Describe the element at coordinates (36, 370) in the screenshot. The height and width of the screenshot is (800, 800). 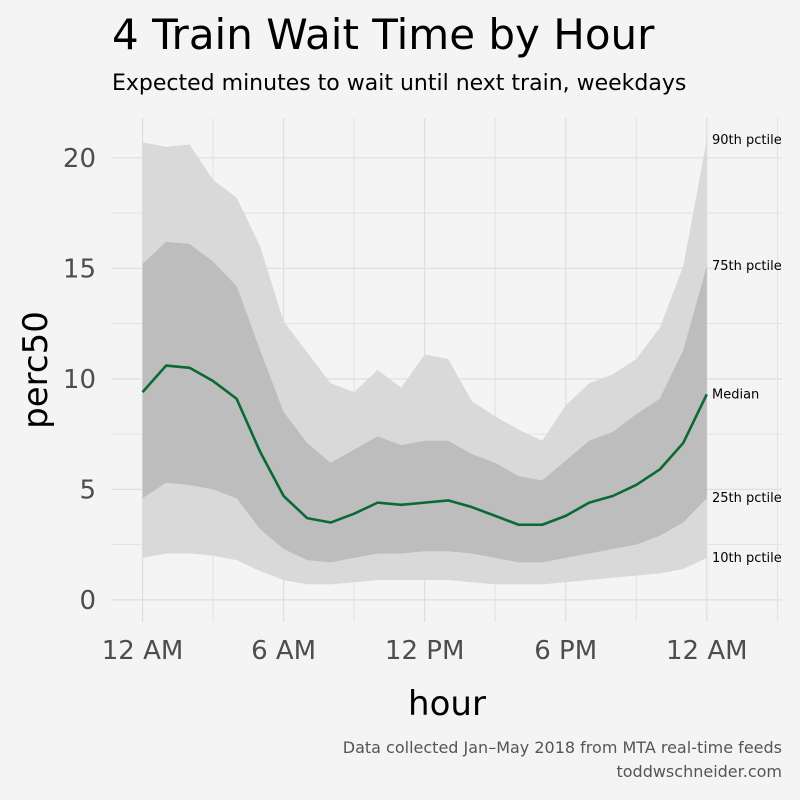
I see `y-axis-title: perc50` at that location.